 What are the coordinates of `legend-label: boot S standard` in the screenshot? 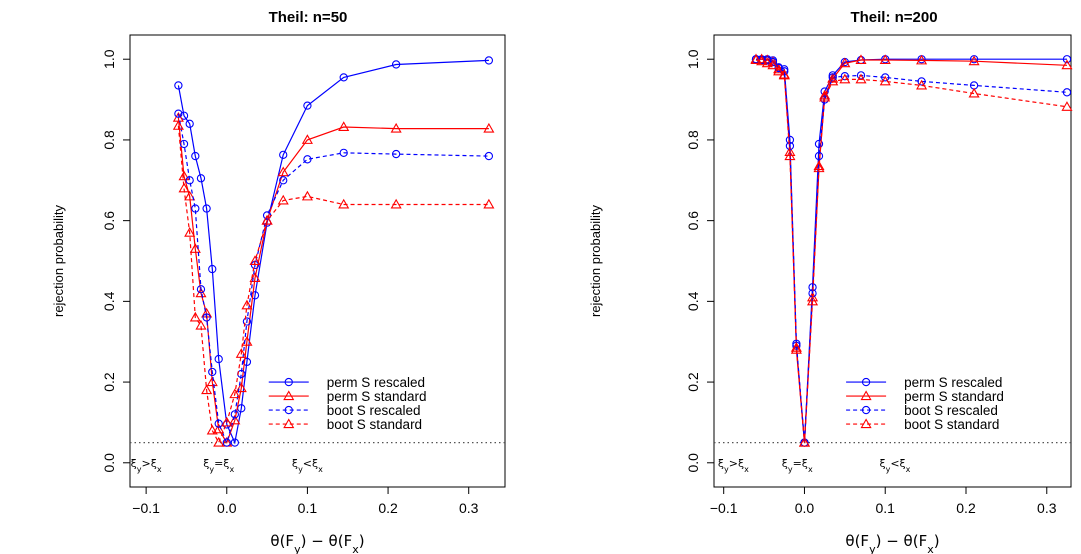 It's located at (951, 424).